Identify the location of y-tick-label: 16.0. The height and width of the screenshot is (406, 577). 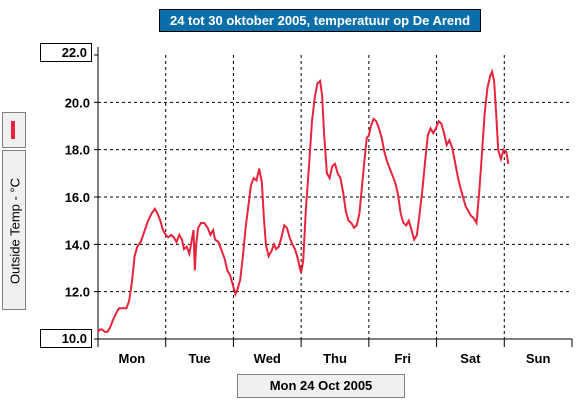
(77, 197).